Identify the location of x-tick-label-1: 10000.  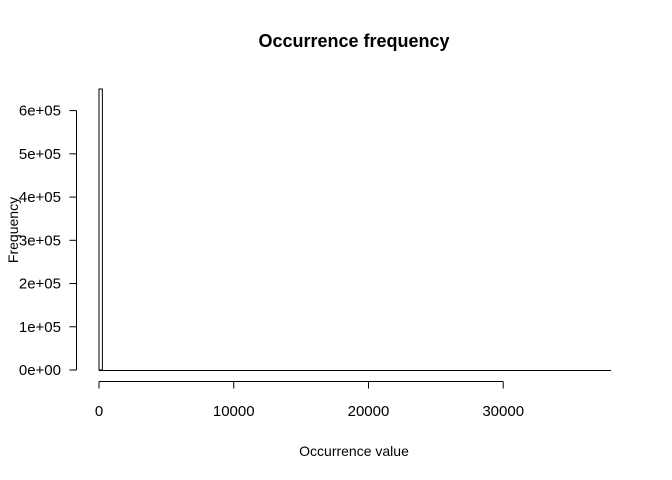
(234, 411).